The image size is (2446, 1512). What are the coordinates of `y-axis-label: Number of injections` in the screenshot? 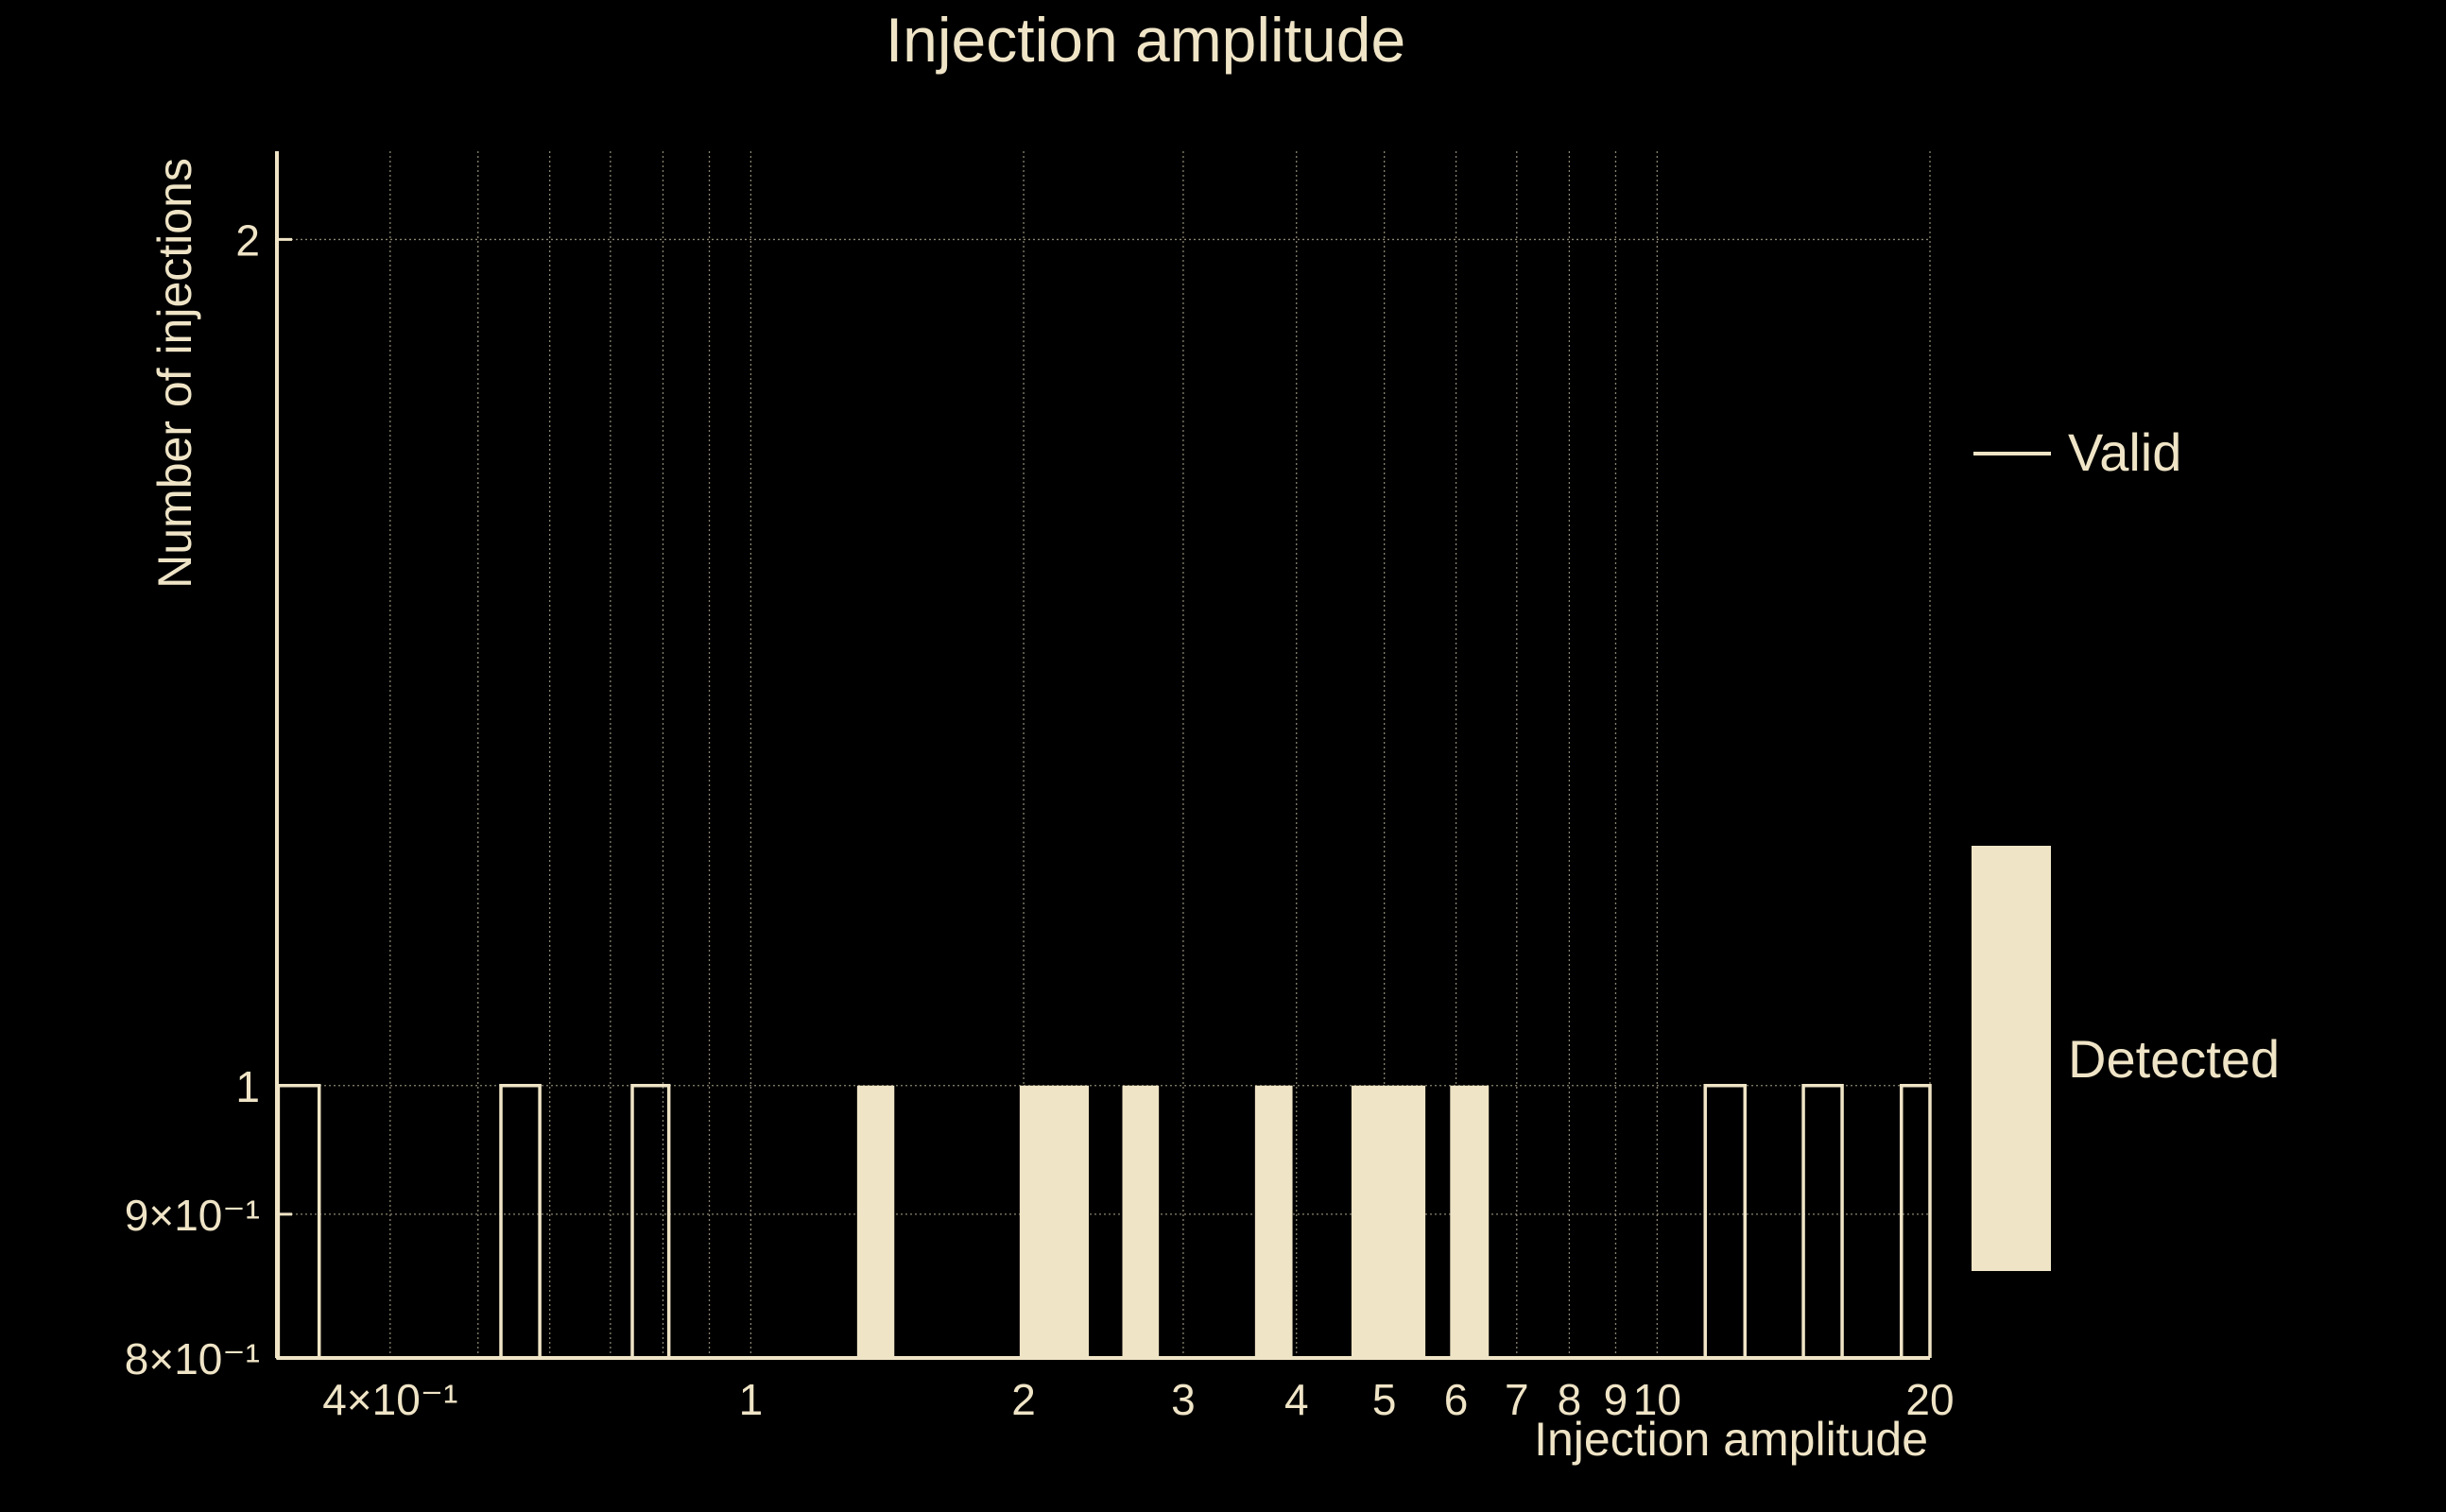 It's located at (175, 373).